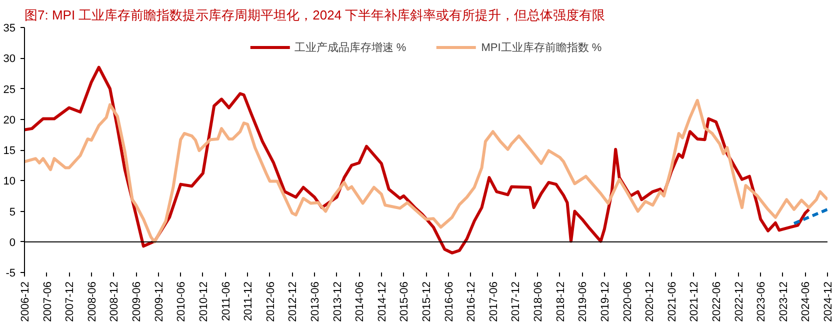 Image resolution: width=839 pixels, height=324 pixels. What do you see at coordinates (605, 301) in the screenshot?
I see `x-tick-label: 2019-12` at bounding box center [605, 301].